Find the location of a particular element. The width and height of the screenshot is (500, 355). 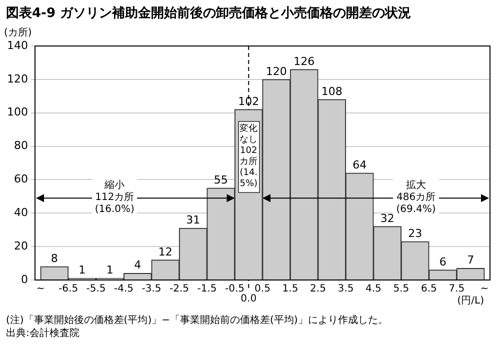

x-tick-label: 4.5 is located at coordinates (374, 289).